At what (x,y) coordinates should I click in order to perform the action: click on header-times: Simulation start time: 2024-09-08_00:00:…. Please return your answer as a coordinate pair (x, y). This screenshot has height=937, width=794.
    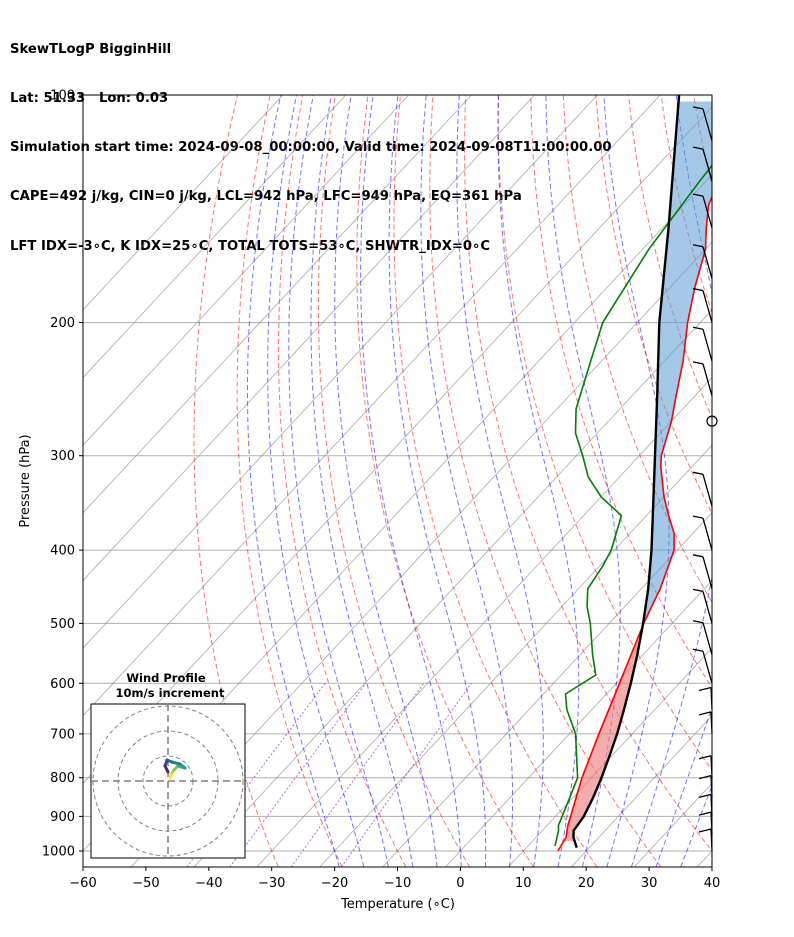
    Looking at the image, I should click on (311, 148).